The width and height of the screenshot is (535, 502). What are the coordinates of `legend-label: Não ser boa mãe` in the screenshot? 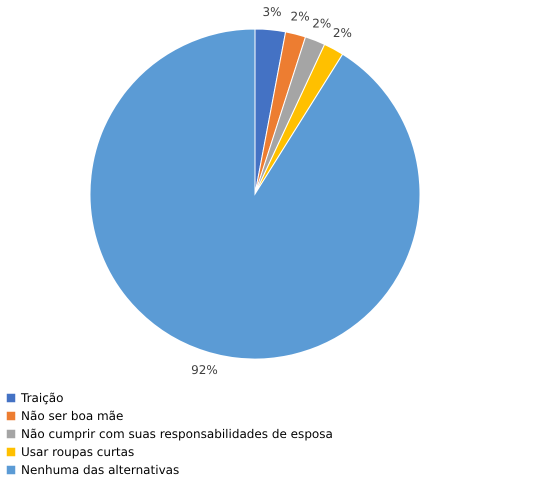 It's located at (72, 416).